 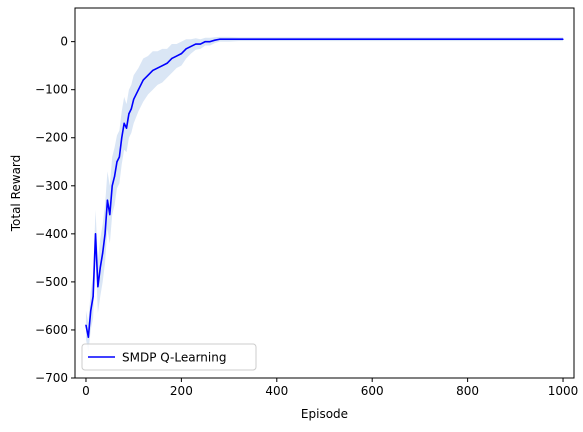 I want to click on y-tick-label: −300, so click(x=51, y=186).